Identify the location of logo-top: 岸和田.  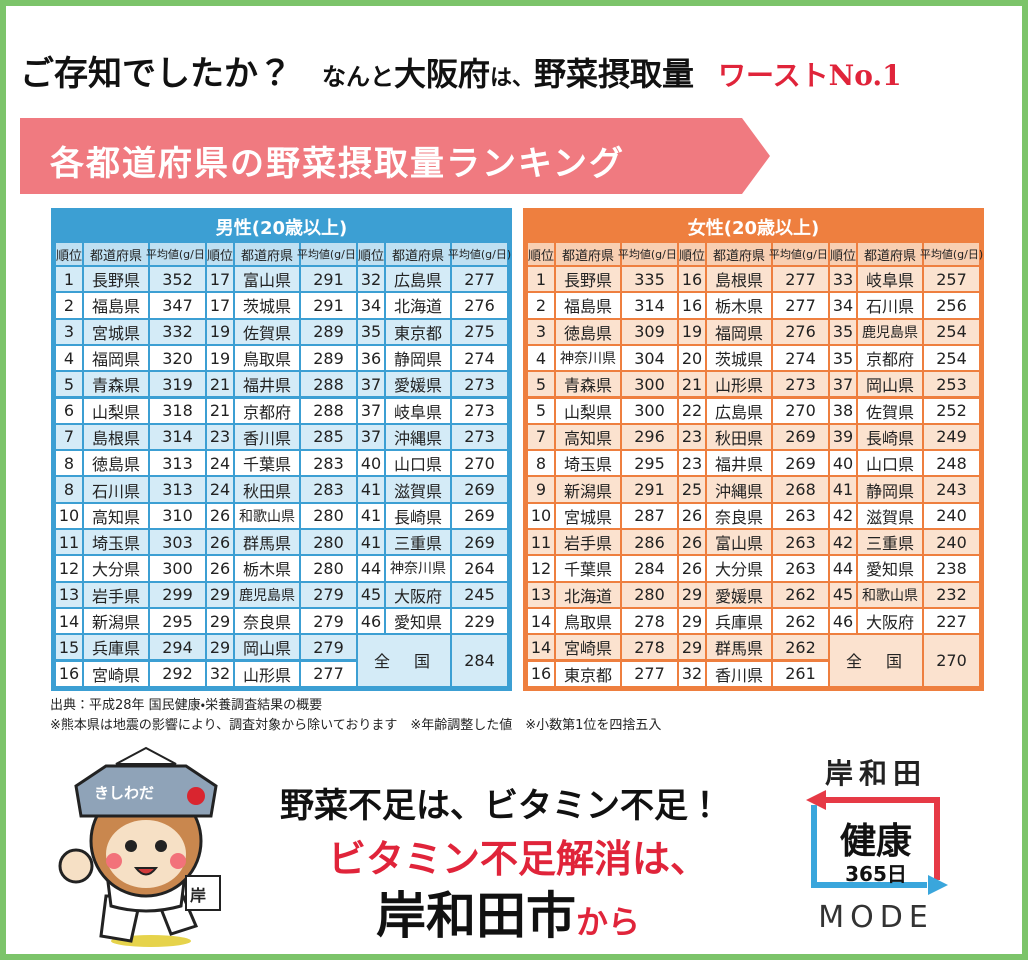
(875, 773).